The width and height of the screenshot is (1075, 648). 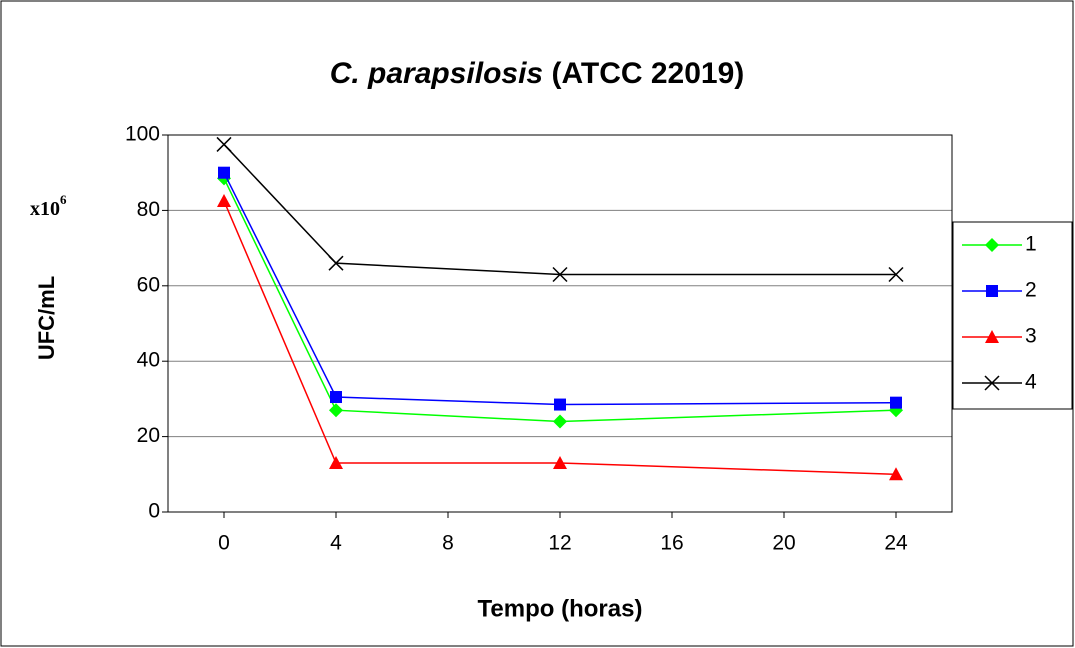 I want to click on legend-label: 3, so click(x=1031, y=336).